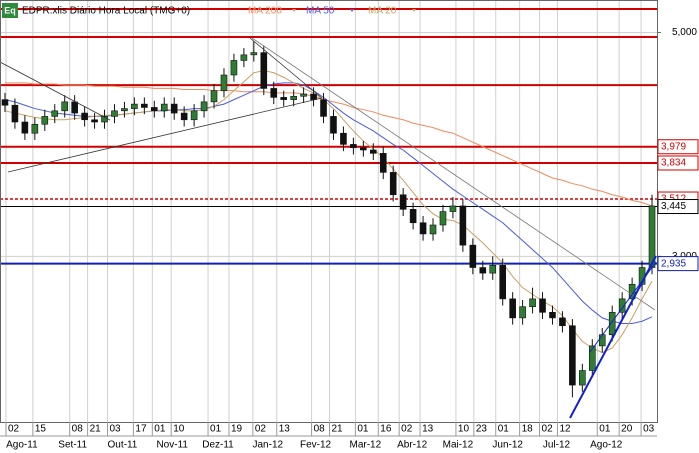 This screenshot has width=699, height=453. I want to click on x-tick-label: 08, so click(320, 429).